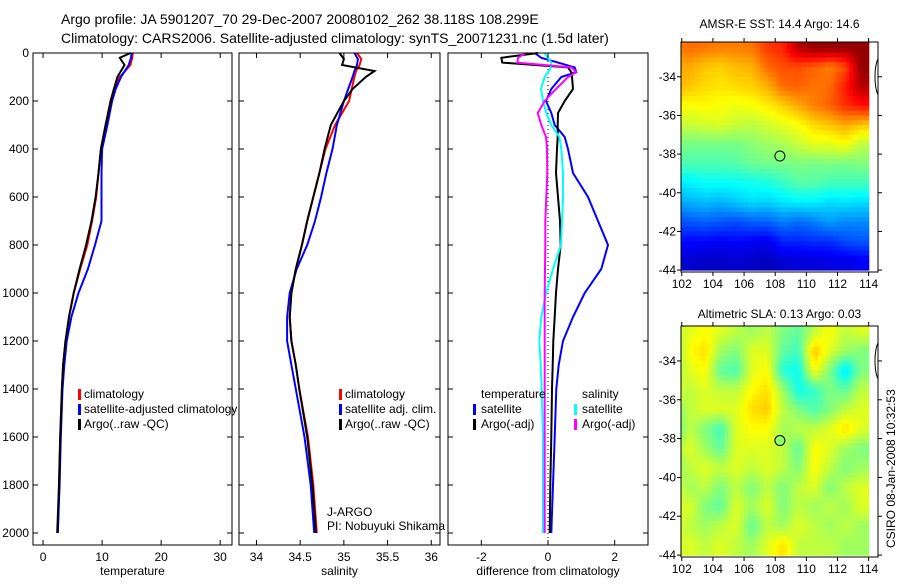 The height and width of the screenshot is (585, 900). What do you see at coordinates (25, 53) in the screenshot?
I see `y-tick-label: 0` at bounding box center [25, 53].